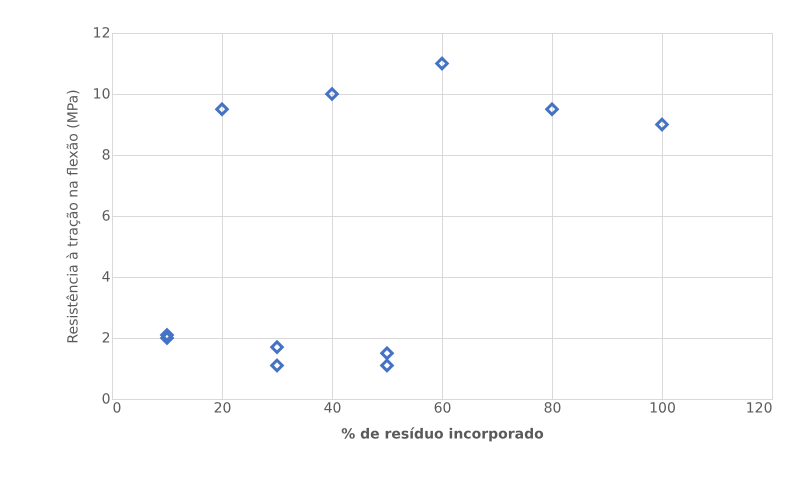 This screenshot has width=808, height=494. I want to click on x-tick-label: 40, so click(333, 408).